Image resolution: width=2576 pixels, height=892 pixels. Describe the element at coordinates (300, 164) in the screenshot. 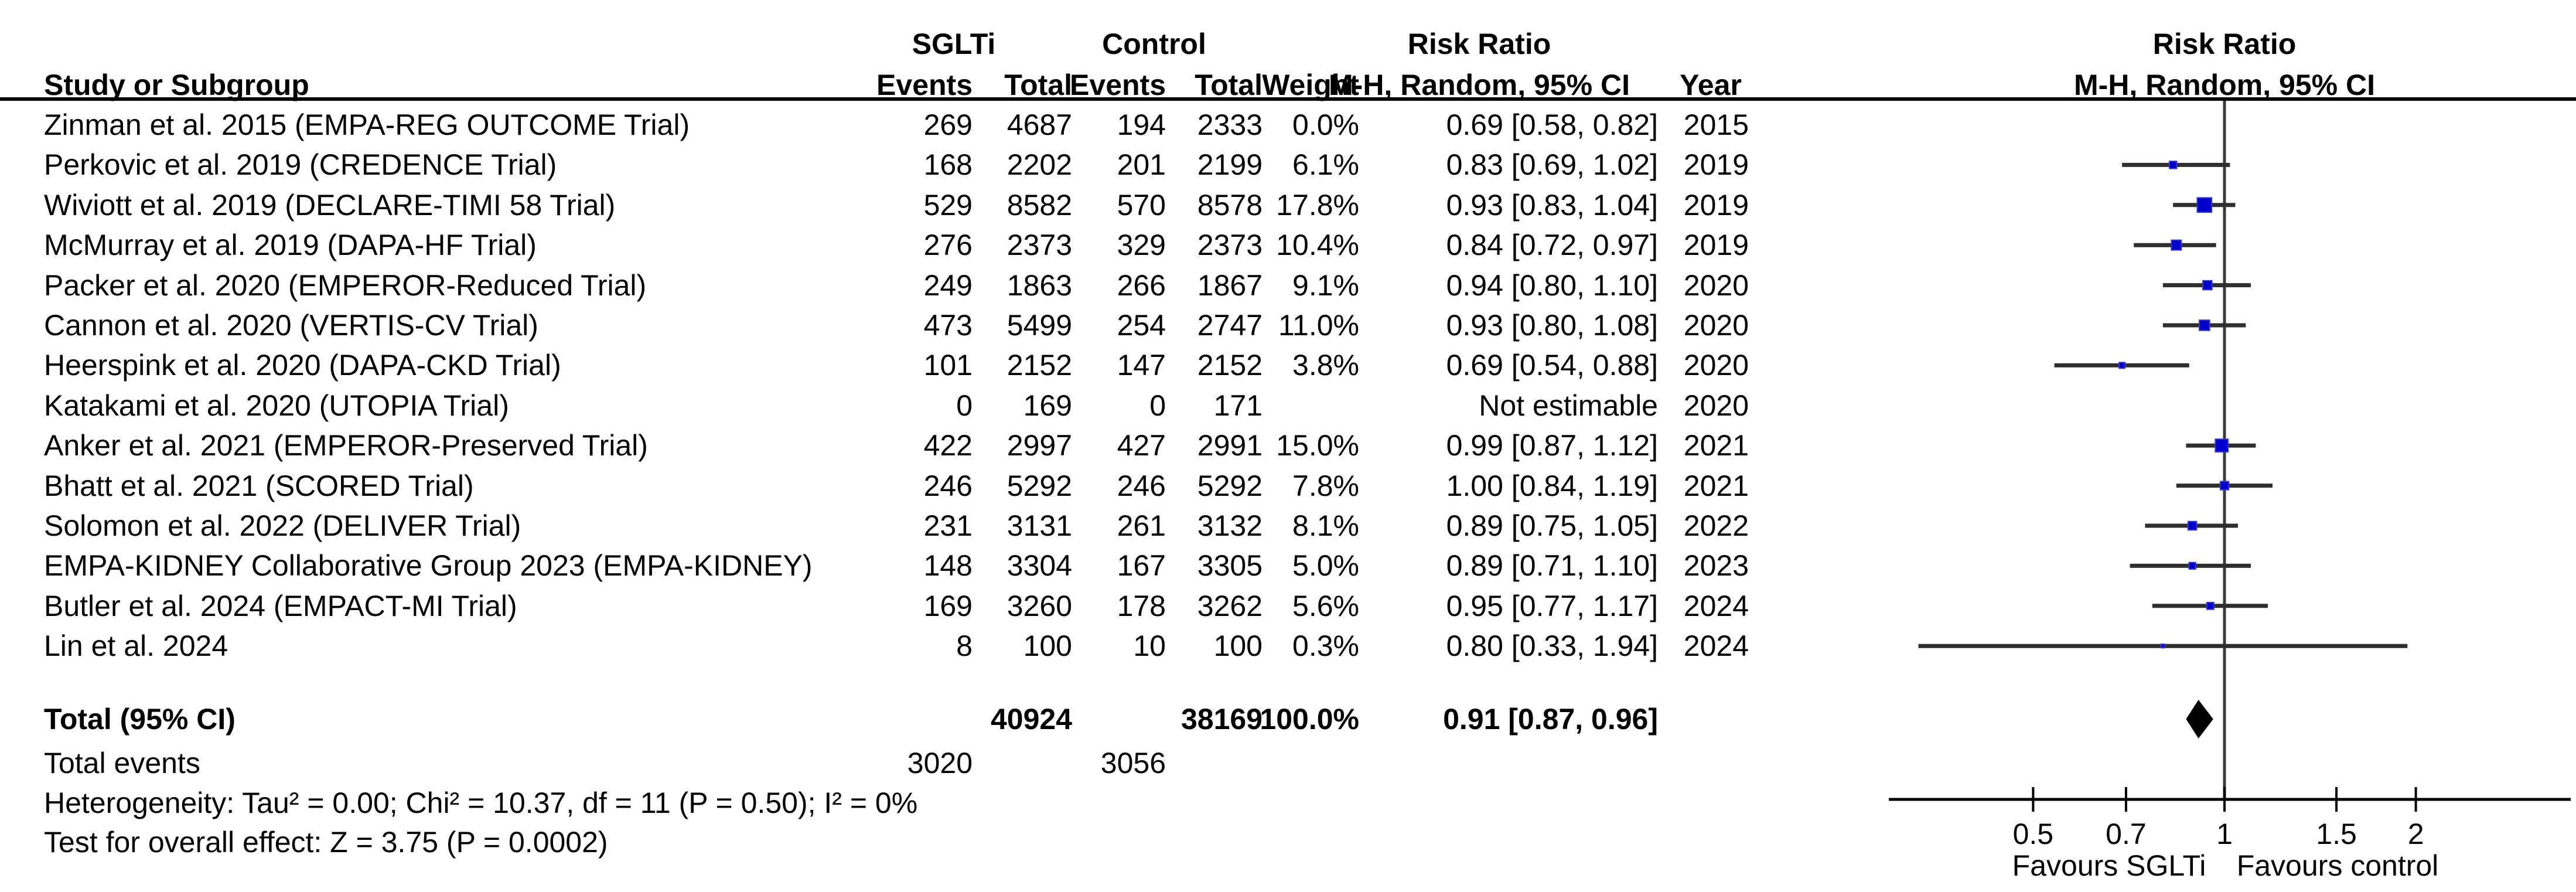

I see `study-name: Perkovic et al. 2019 (CREDENCE Trial)` at that location.